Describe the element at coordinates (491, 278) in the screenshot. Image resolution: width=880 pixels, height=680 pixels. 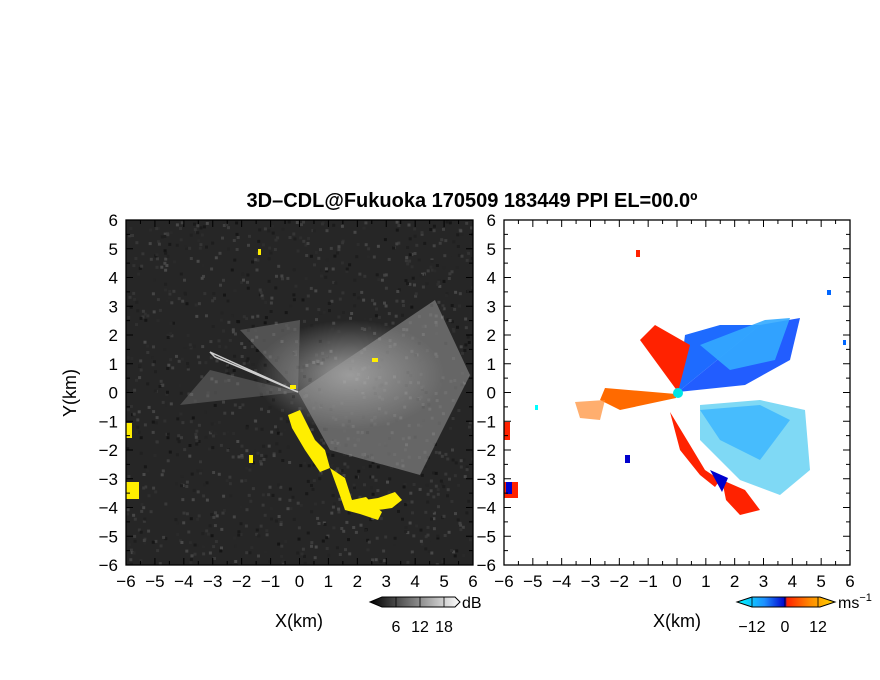
I see `y-tick-label: 4` at that location.